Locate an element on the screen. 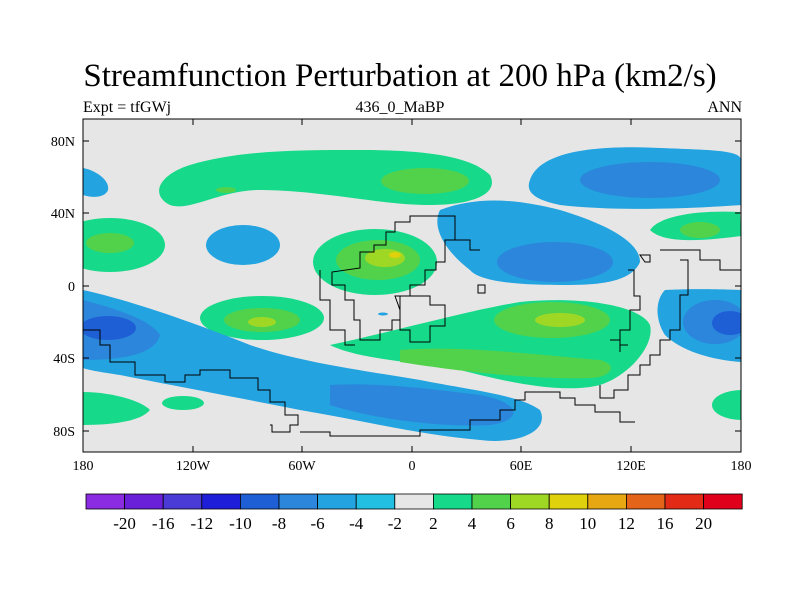 Image resolution: width=800 pixels, height=600 pixels. colorbar-label: 10 is located at coordinates (587, 523).